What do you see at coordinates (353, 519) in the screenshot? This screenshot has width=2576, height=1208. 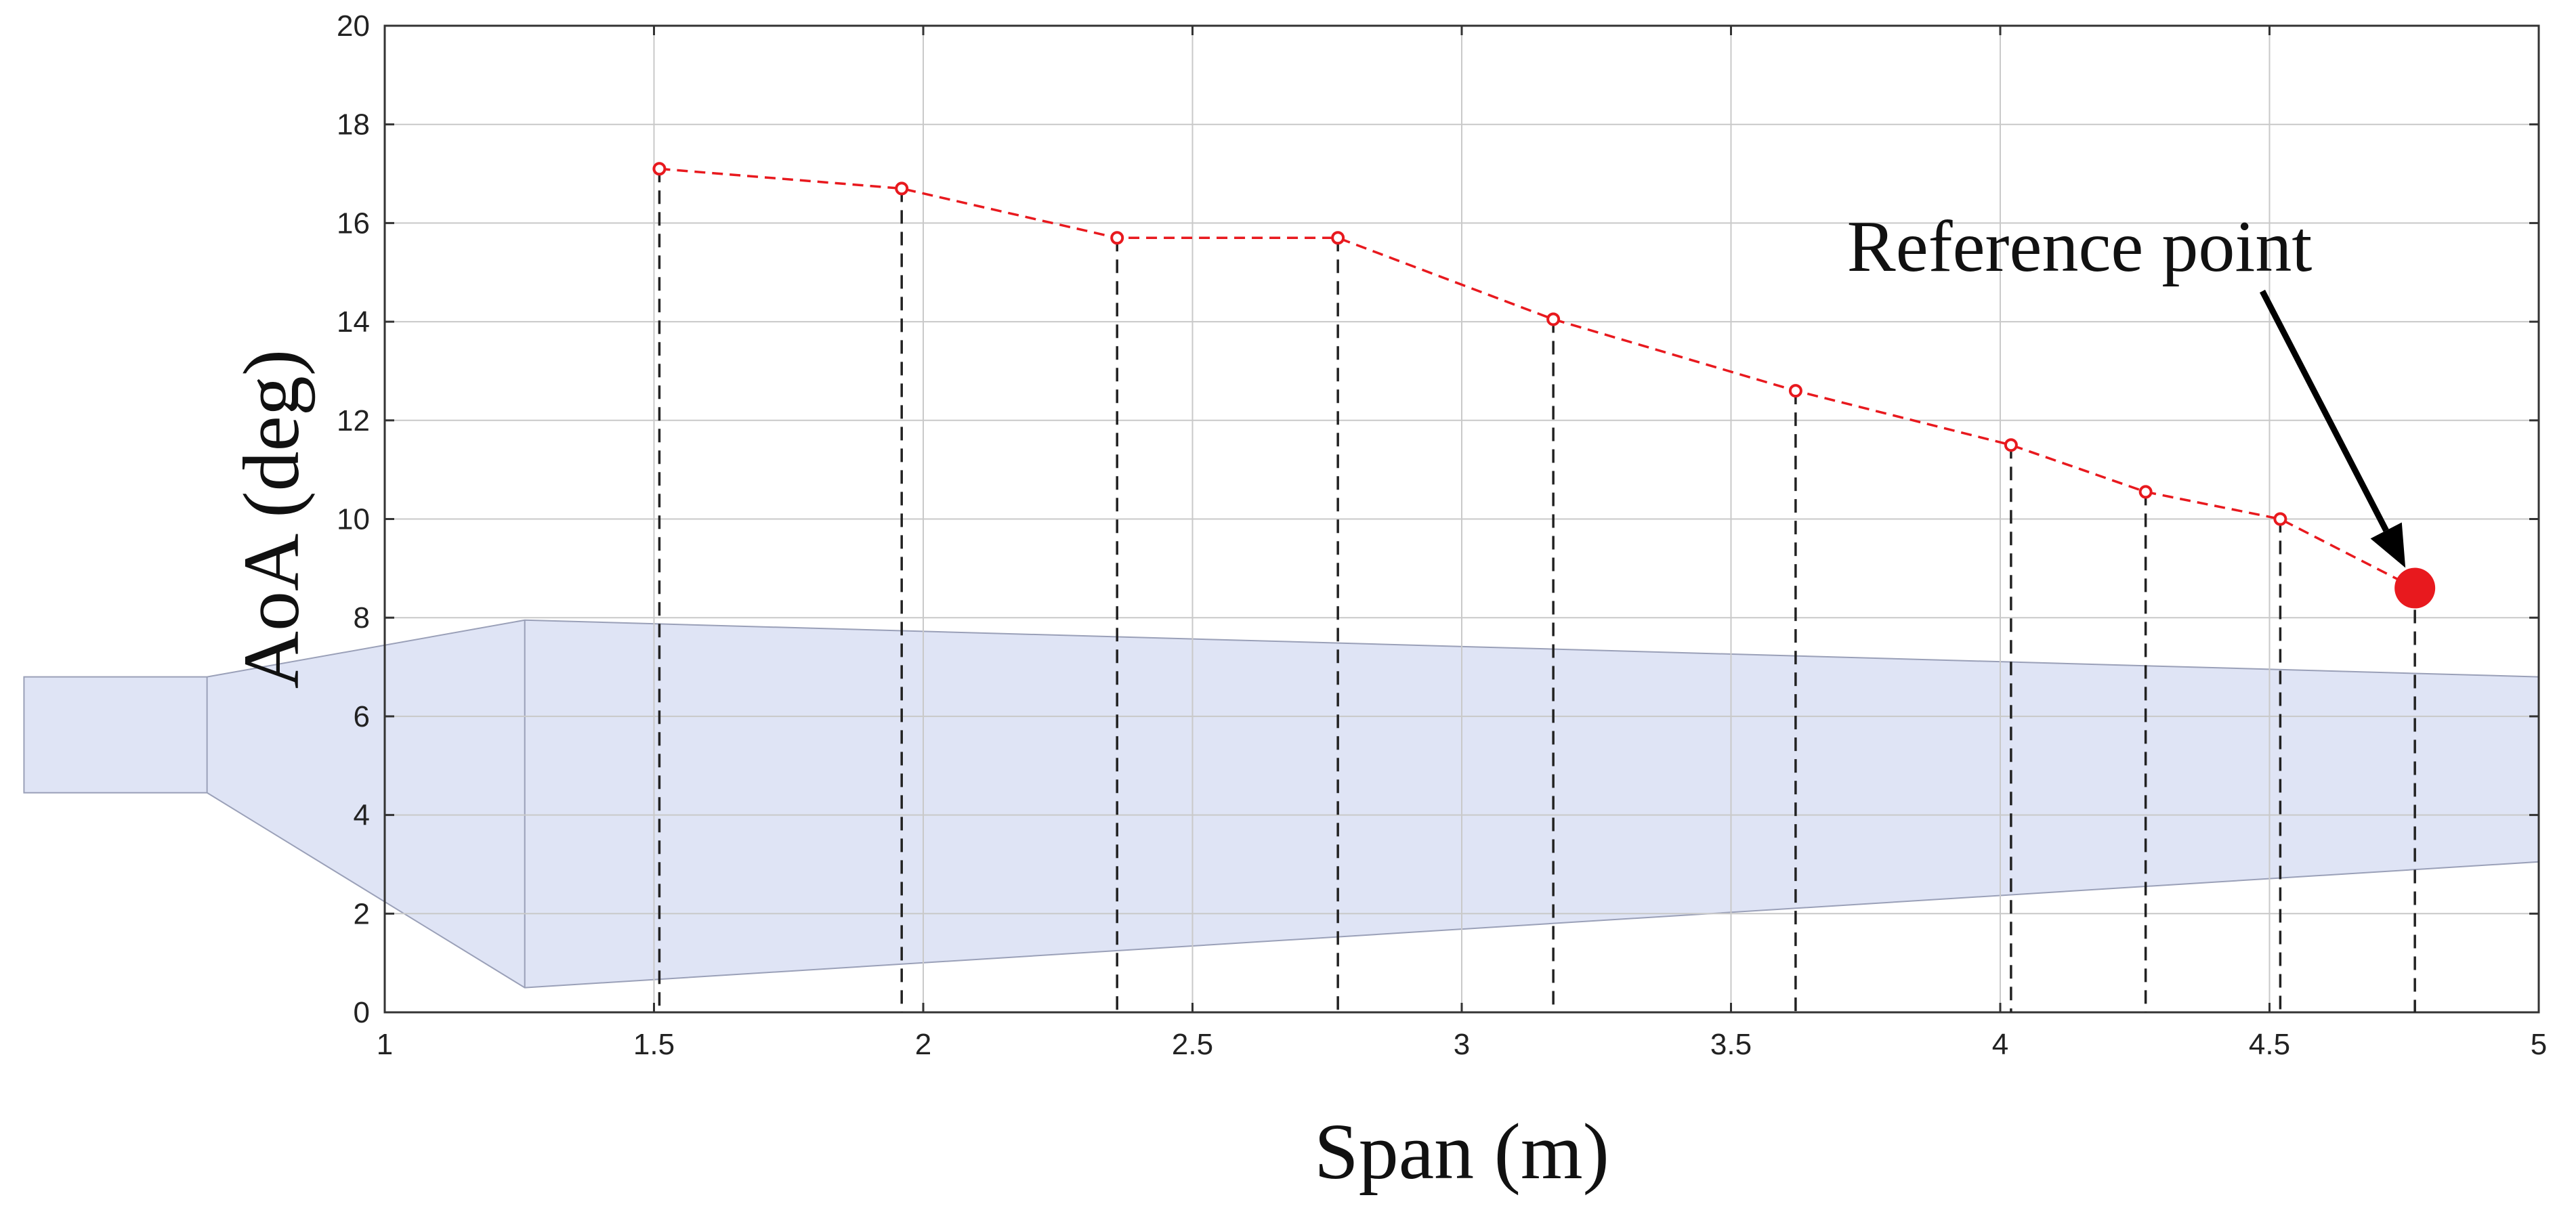 I see `y-tick-label: 10` at bounding box center [353, 519].